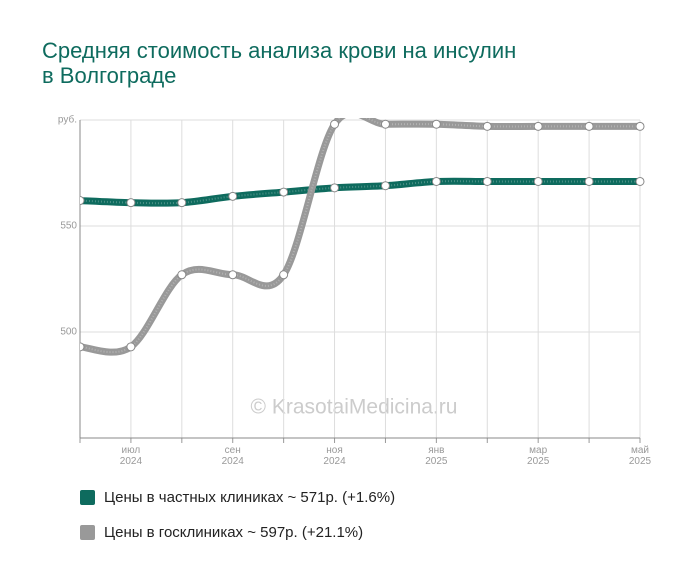  Describe the element at coordinates (68, 226) in the screenshot. I see `y-tick-label: 550` at that location.